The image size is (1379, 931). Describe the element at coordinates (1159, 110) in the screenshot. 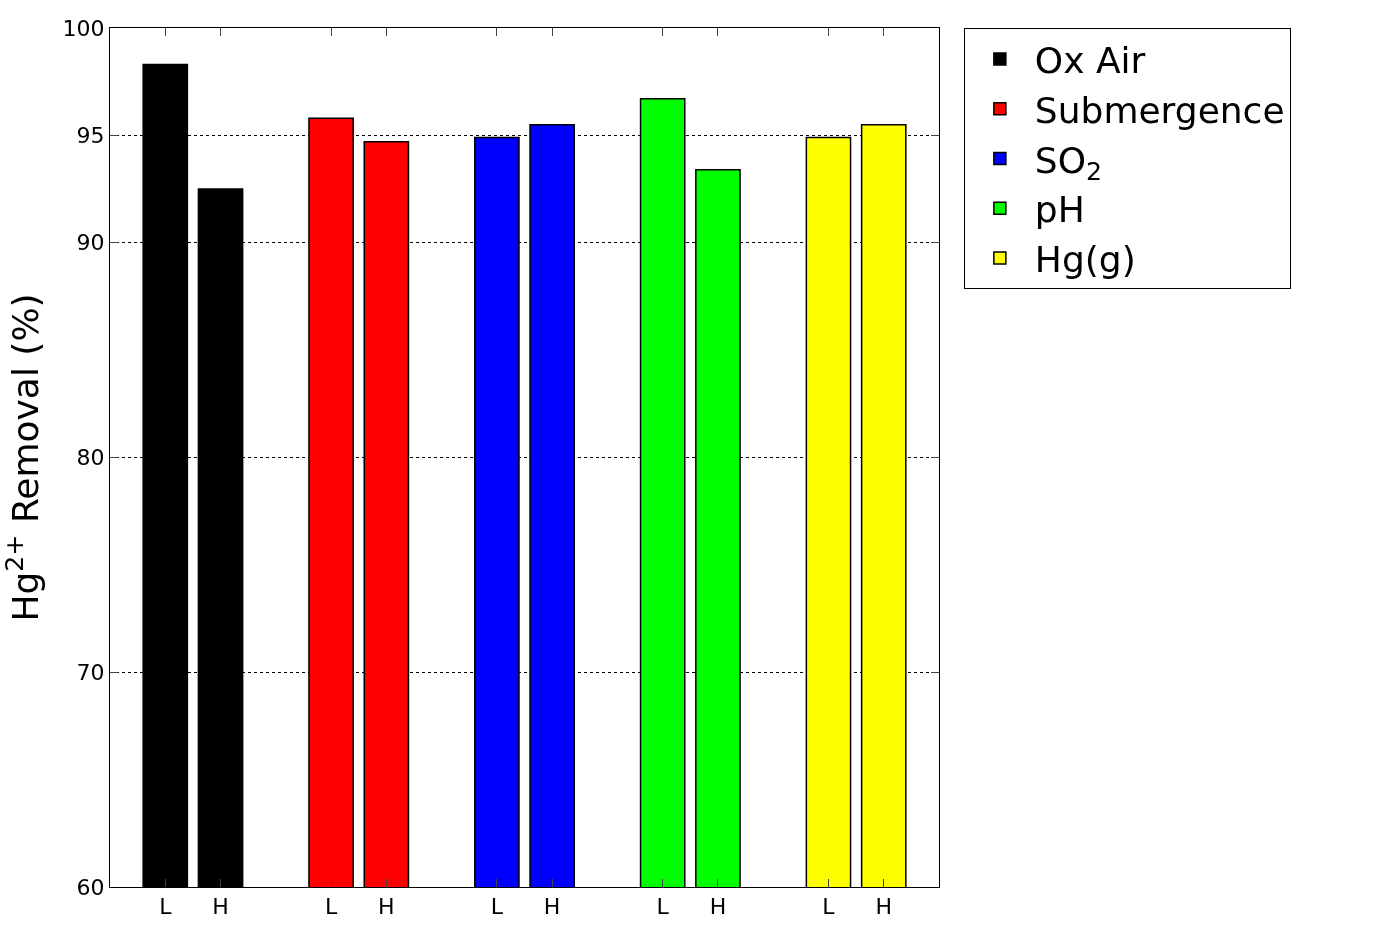

I see `legend-label: Submergence` at that location.